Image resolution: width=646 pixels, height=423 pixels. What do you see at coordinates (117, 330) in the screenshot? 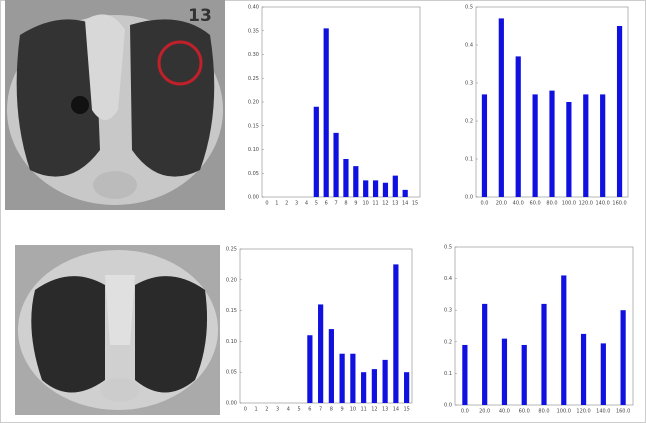
I see `ct-image-bottom` at bounding box center [117, 330].